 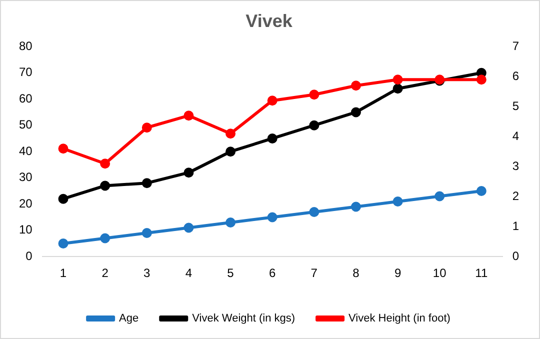 I want to click on y2-tick-label: 3, so click(x=516, y=165).